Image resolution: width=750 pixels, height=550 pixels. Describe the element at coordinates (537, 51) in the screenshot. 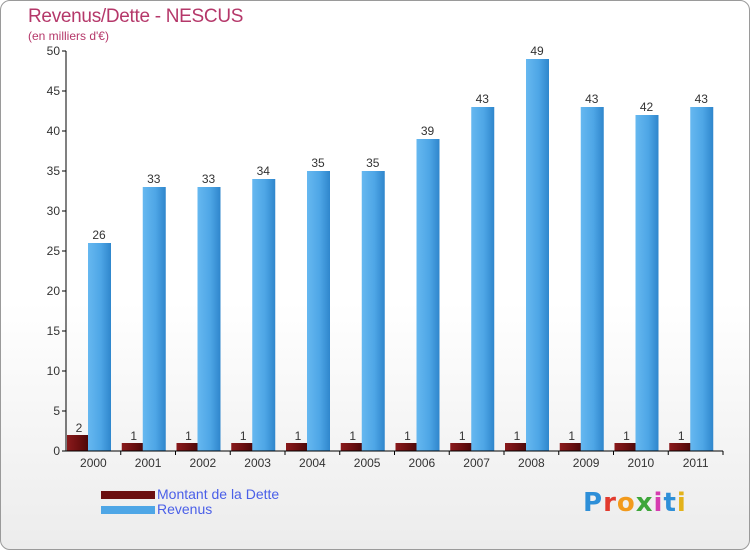

I see `data-label-revenue: 49` at that location.